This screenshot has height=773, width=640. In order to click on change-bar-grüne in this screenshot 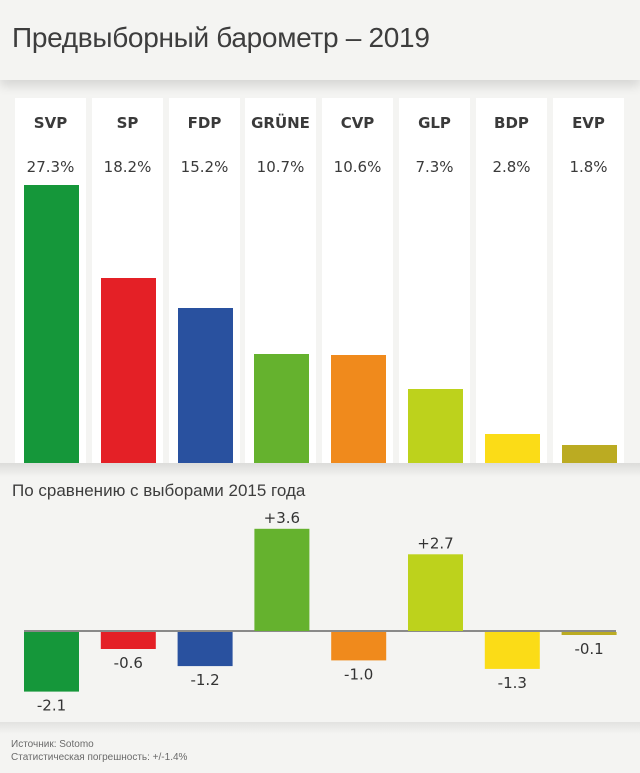, I will do `click(282, 579)`.